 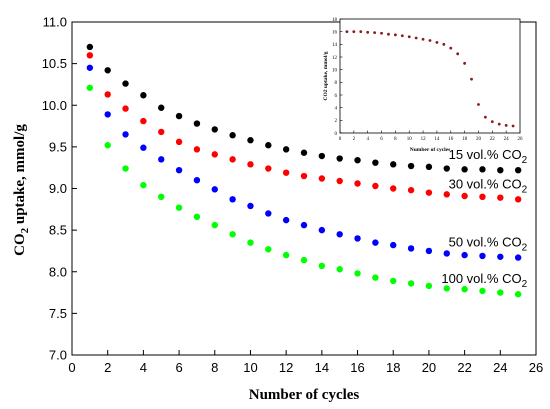 What do you see at coordinates (322, 367) in the screenshot?
I see `x-tick-label: 14` at bounding box center [322, 367].